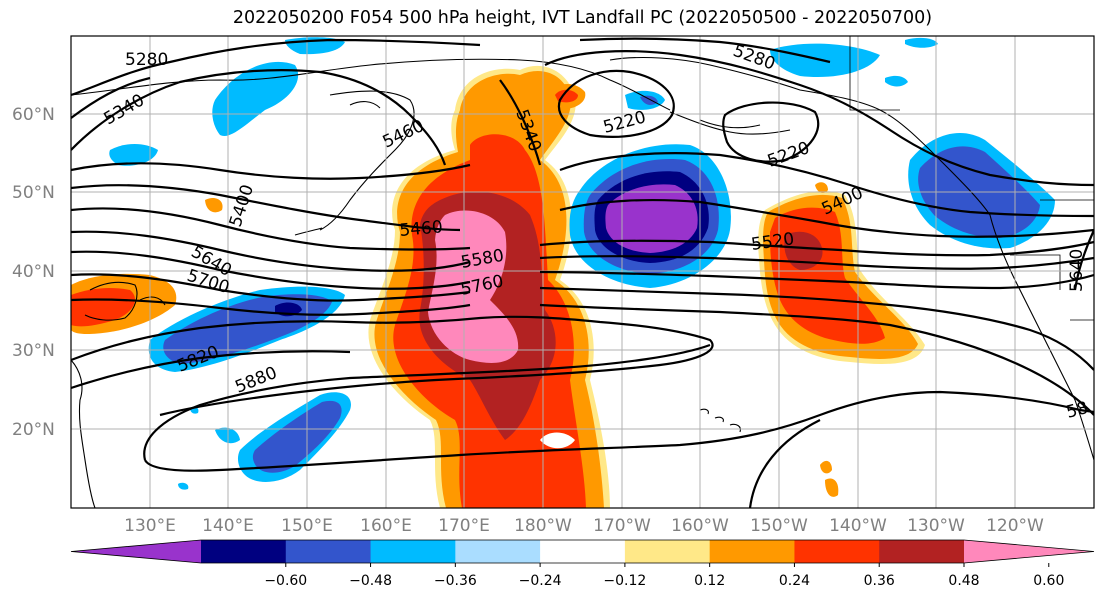  I want to click on colorbar-extend-max, so click(1029, 551).